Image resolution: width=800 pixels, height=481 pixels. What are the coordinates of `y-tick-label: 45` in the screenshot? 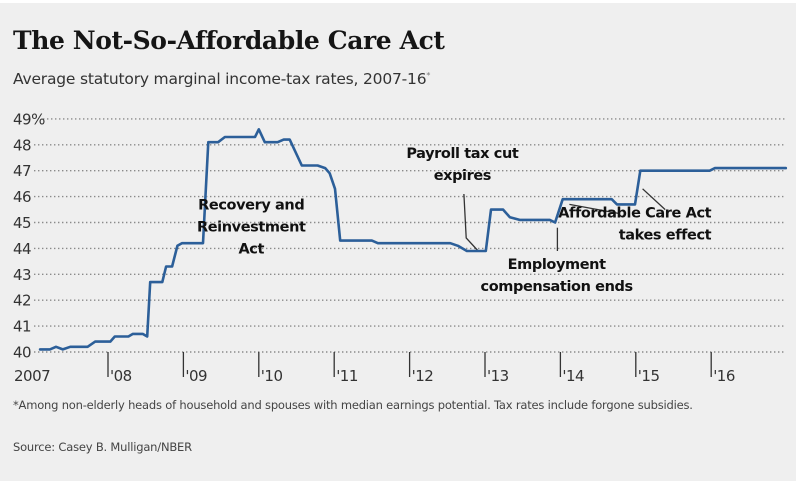 It's located at (22, 223).